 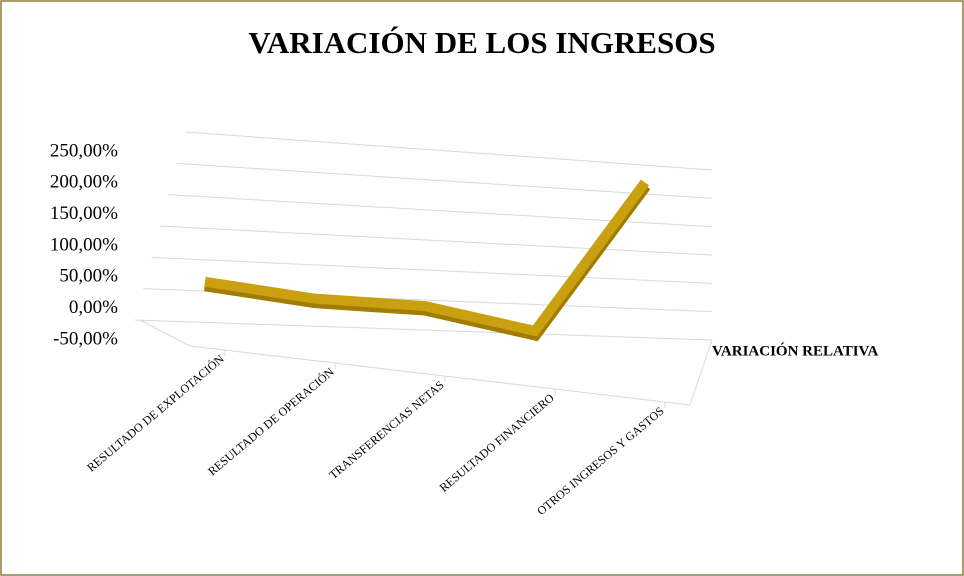 I want to click on y-tick-label: 250,00%, so click(x=84, y=150).